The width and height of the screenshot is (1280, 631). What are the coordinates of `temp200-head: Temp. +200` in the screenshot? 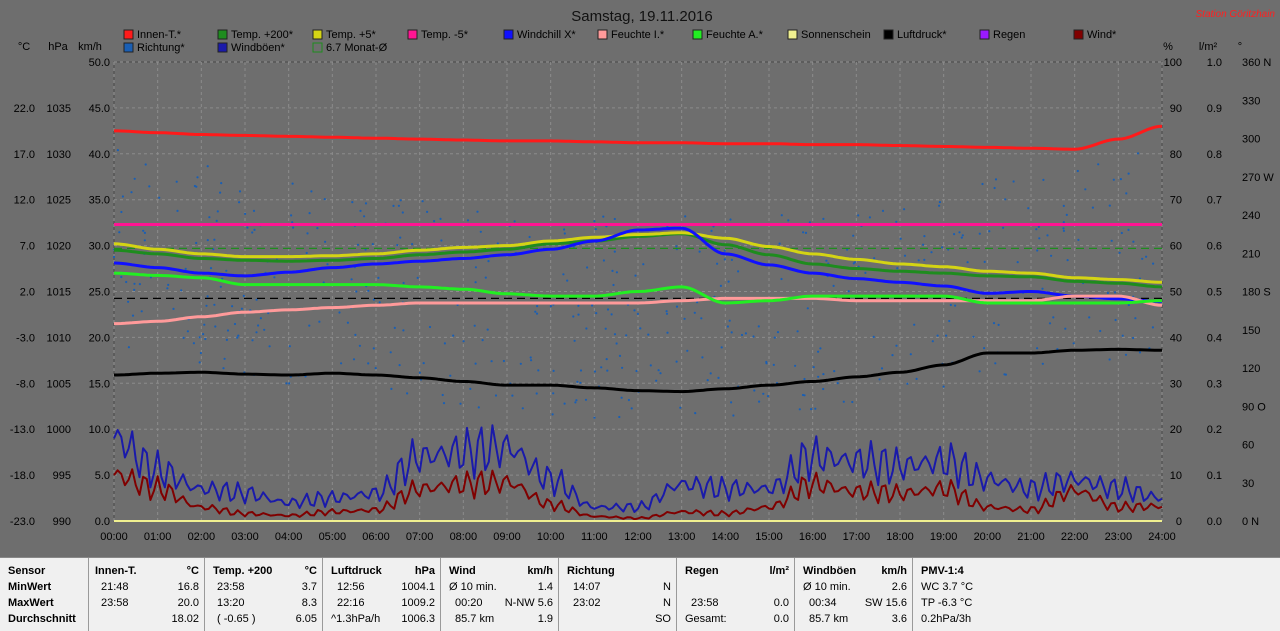 It's located at (243, 571).